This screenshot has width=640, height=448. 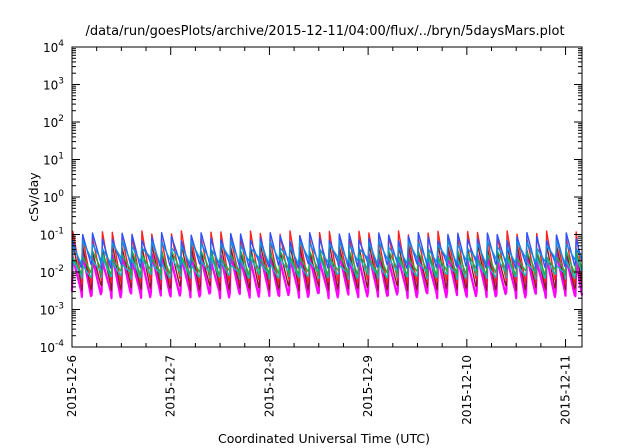 I want to click on y-tick-label: 10⁻², so click(x=52, y=272).